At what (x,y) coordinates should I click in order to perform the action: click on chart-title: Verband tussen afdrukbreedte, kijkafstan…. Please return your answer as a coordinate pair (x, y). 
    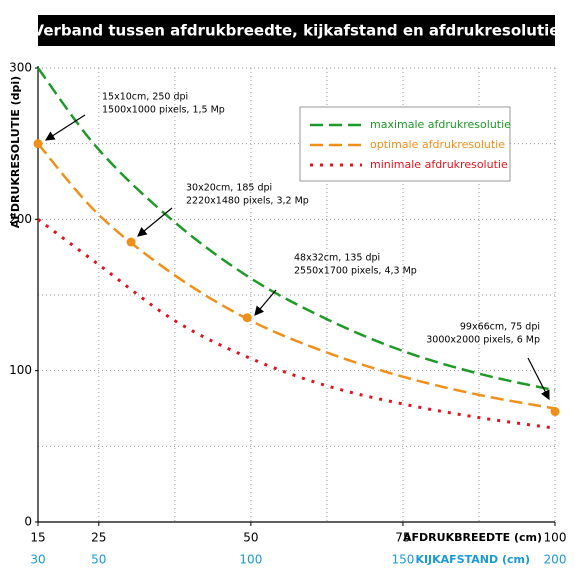
    Looking at the image, I should click on (296, 31).